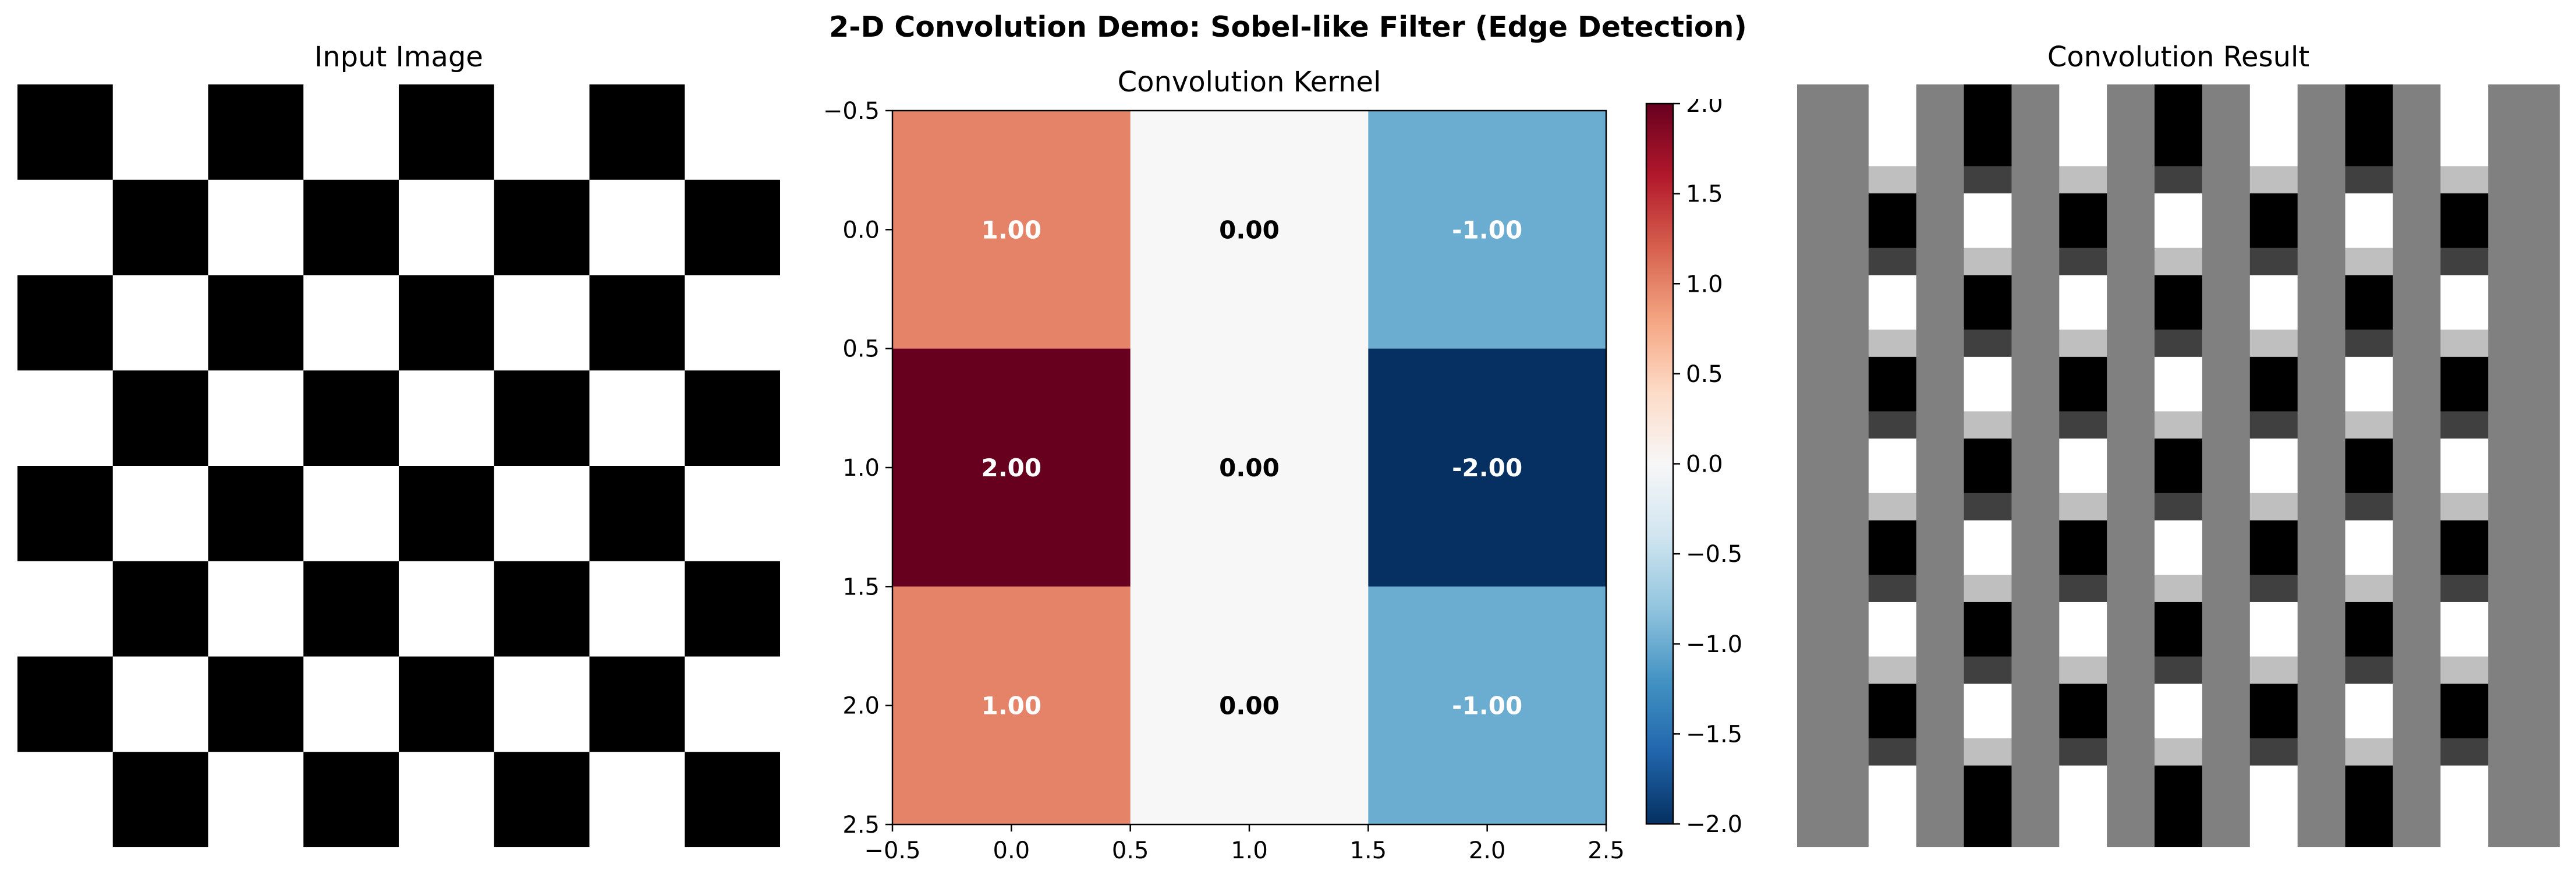 The image size is (2576, 881). I want to click on y-tick-label: 0.5, so click(861, 349).